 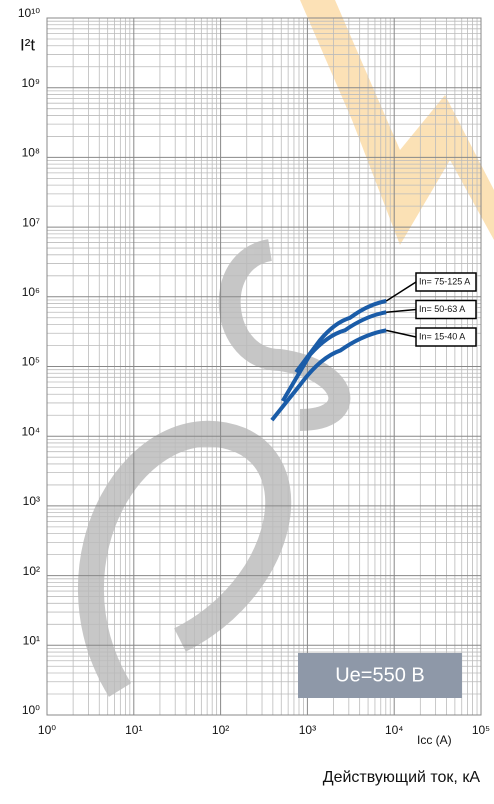 What do you see at coordinates (31, 83) in the screenshot?
I see `y-tick-label: 10⁹` at bounding box center [31, 83].